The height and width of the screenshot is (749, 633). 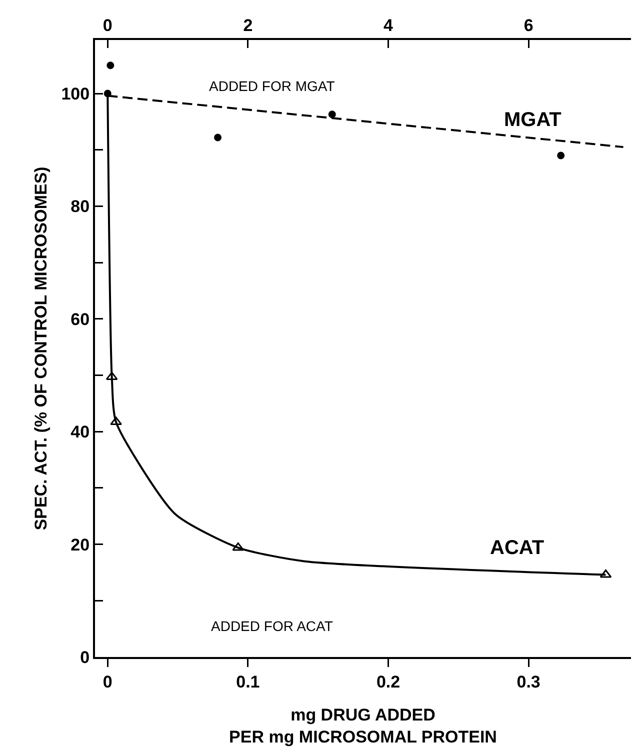 I want to click on y-tick-label: 100, so click(x=75, y=94).